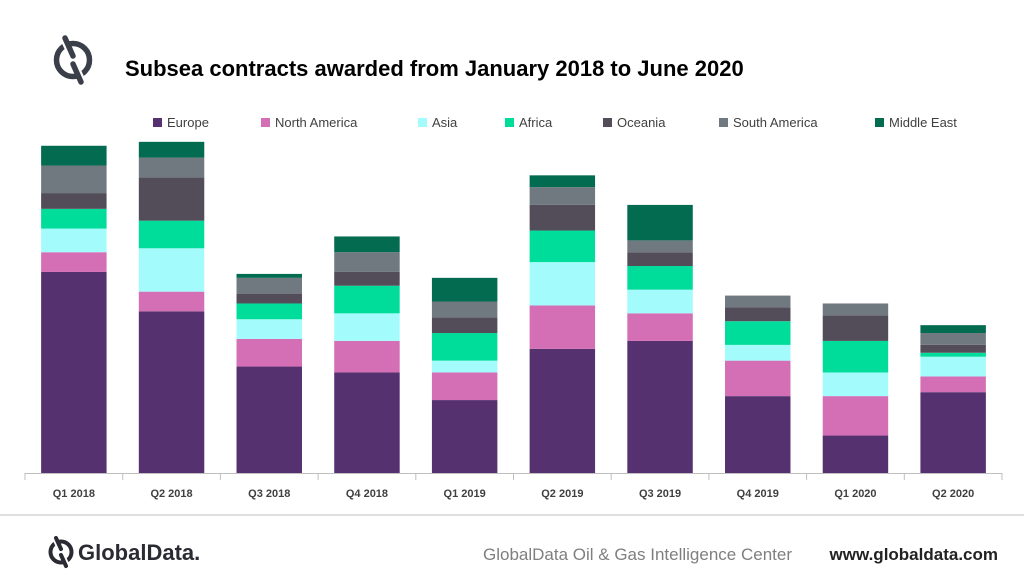  What do you see at coordinates (953, 384) in the screenshot?
I see `bar-q2-2020-north-america` at bounding box center [953, 384].